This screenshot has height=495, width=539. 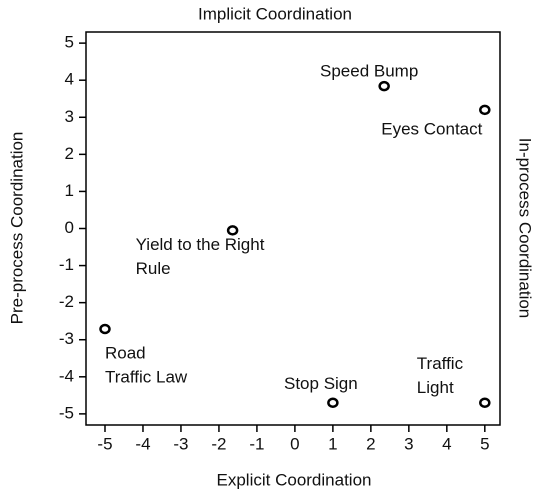 I want to click on x-tick-label: 1, so click(x=332, y=443).